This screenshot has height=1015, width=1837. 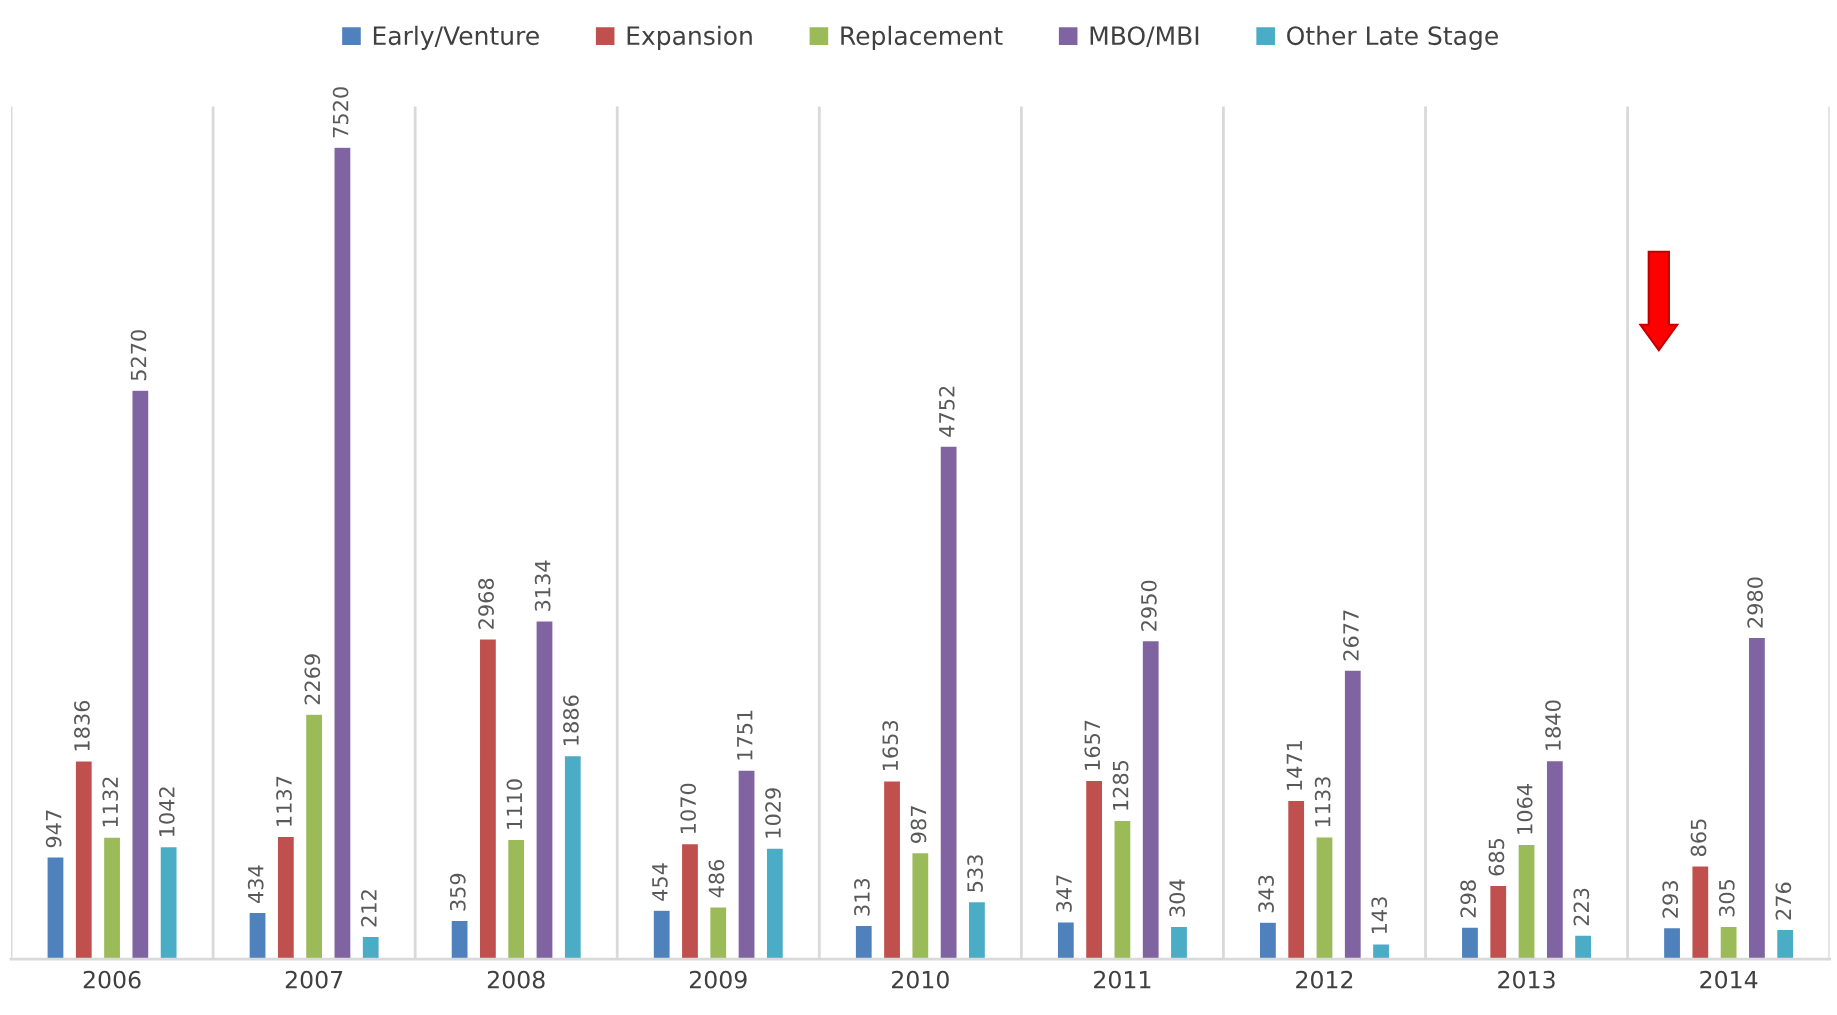 I want to click on data-label: 359, so click(x=457, y=892).